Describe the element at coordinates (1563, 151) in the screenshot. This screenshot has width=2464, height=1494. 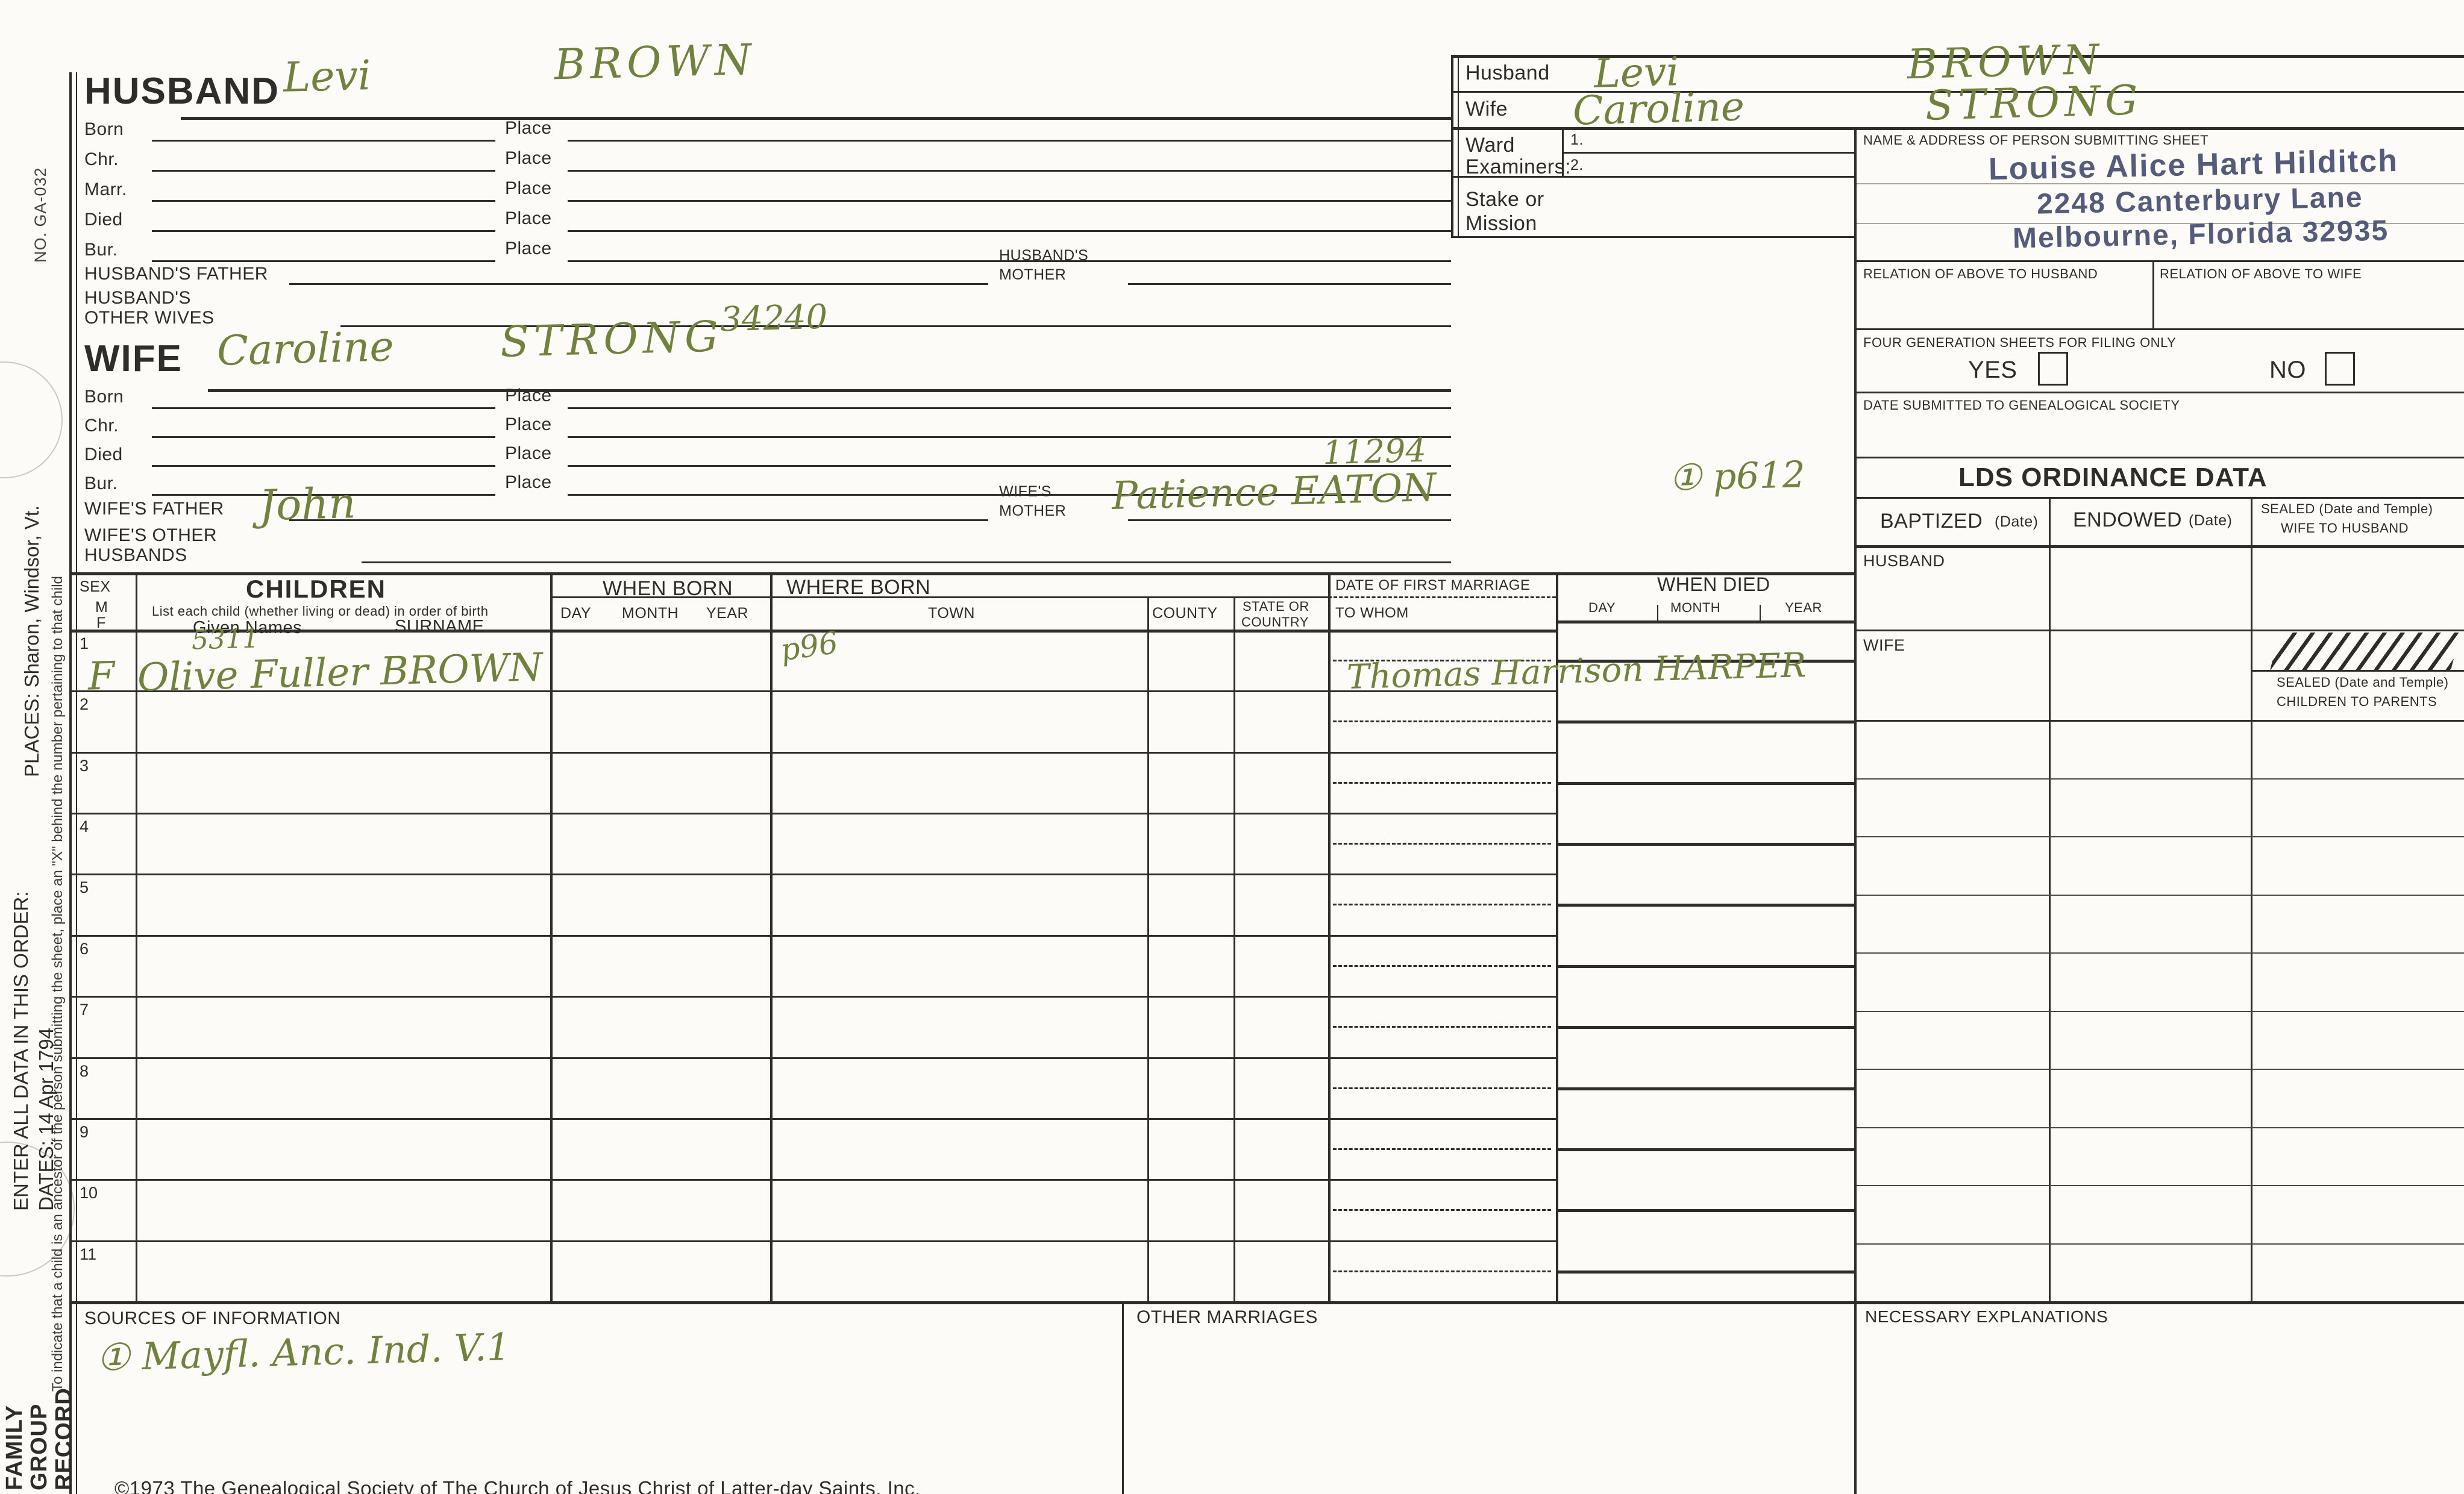
I see `examiners-divider` at that location.